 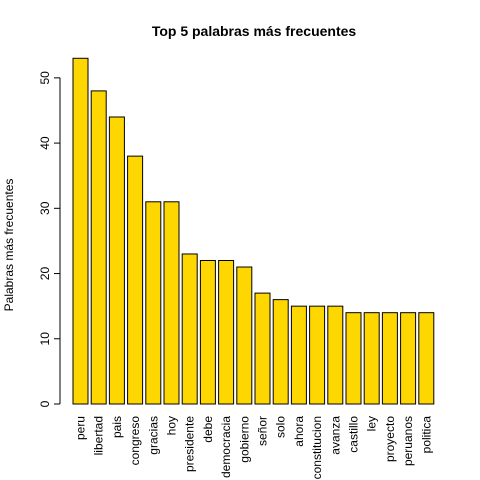 What do you see at coordinates (371, 358) in the screenshot?
I see `bar-ley` at bounding box center [371, 358].